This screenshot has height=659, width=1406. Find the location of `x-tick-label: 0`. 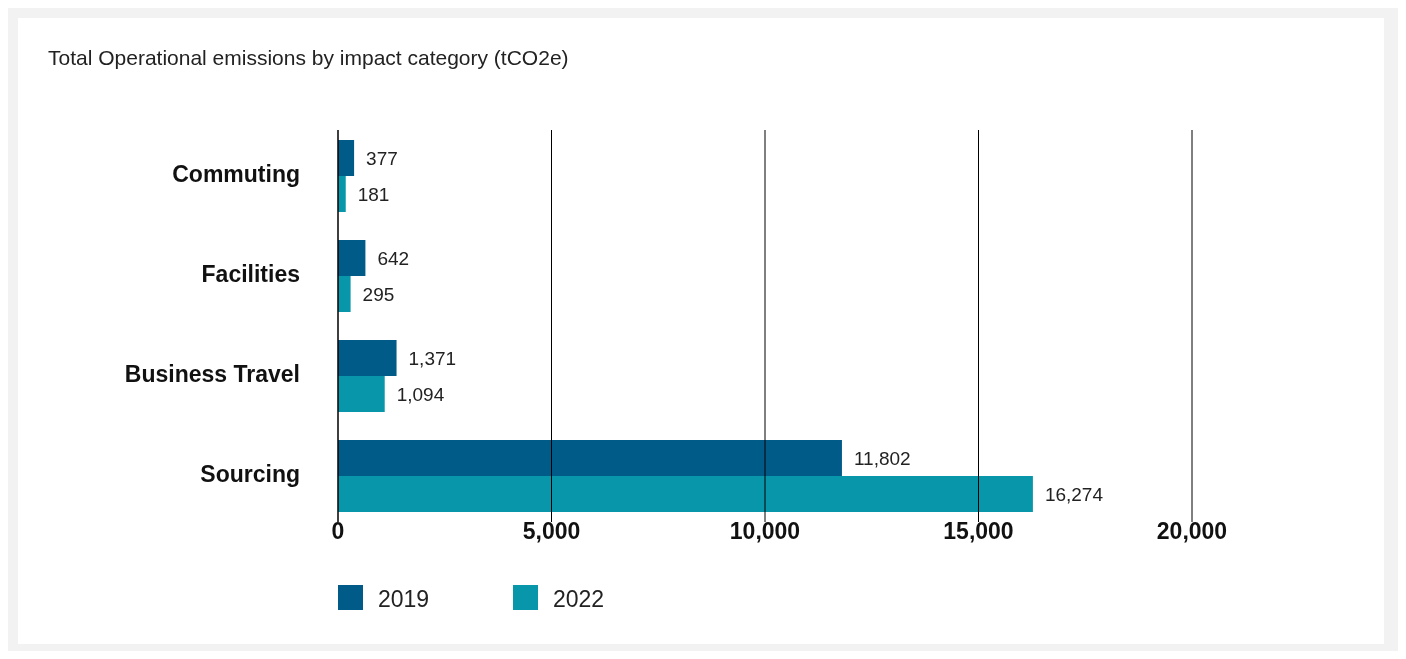

x-tick-label: 0 is located at coordinates (338, 531).